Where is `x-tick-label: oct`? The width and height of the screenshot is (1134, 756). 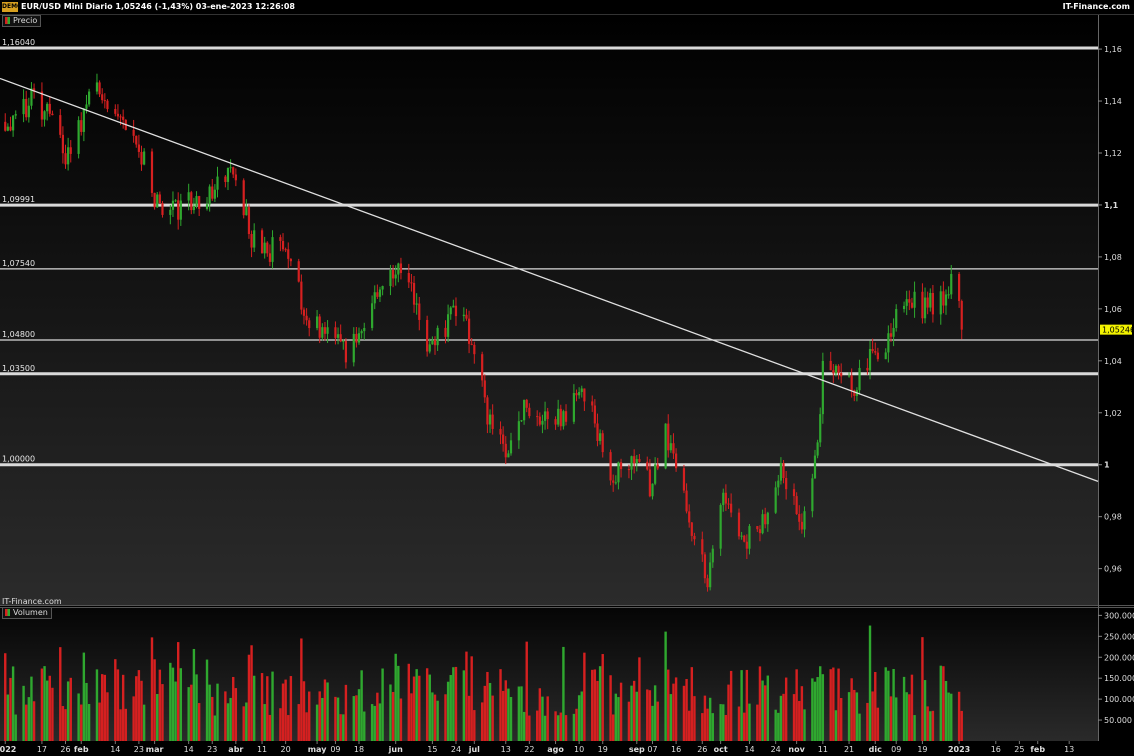
x-tick-label: oct is located at coordinates (721, 749).